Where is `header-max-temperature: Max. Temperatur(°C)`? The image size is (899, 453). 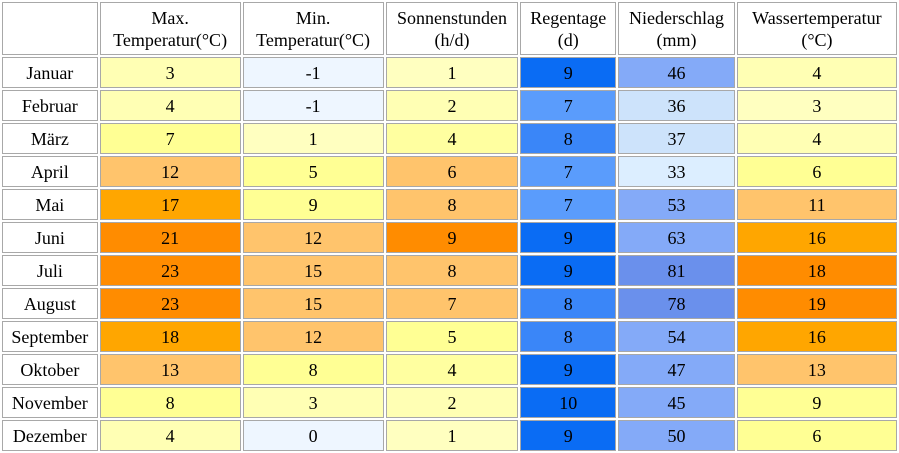
header-max-temperature: Max. Temperatur(°C) is located at coordinates (170, 28).